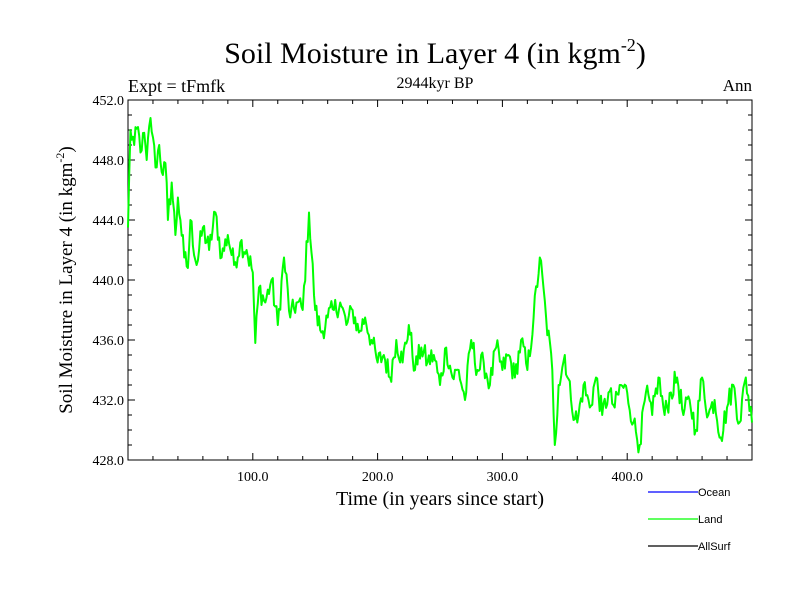  I want to click on x-tick-label: 300.0, so click(503, 477).